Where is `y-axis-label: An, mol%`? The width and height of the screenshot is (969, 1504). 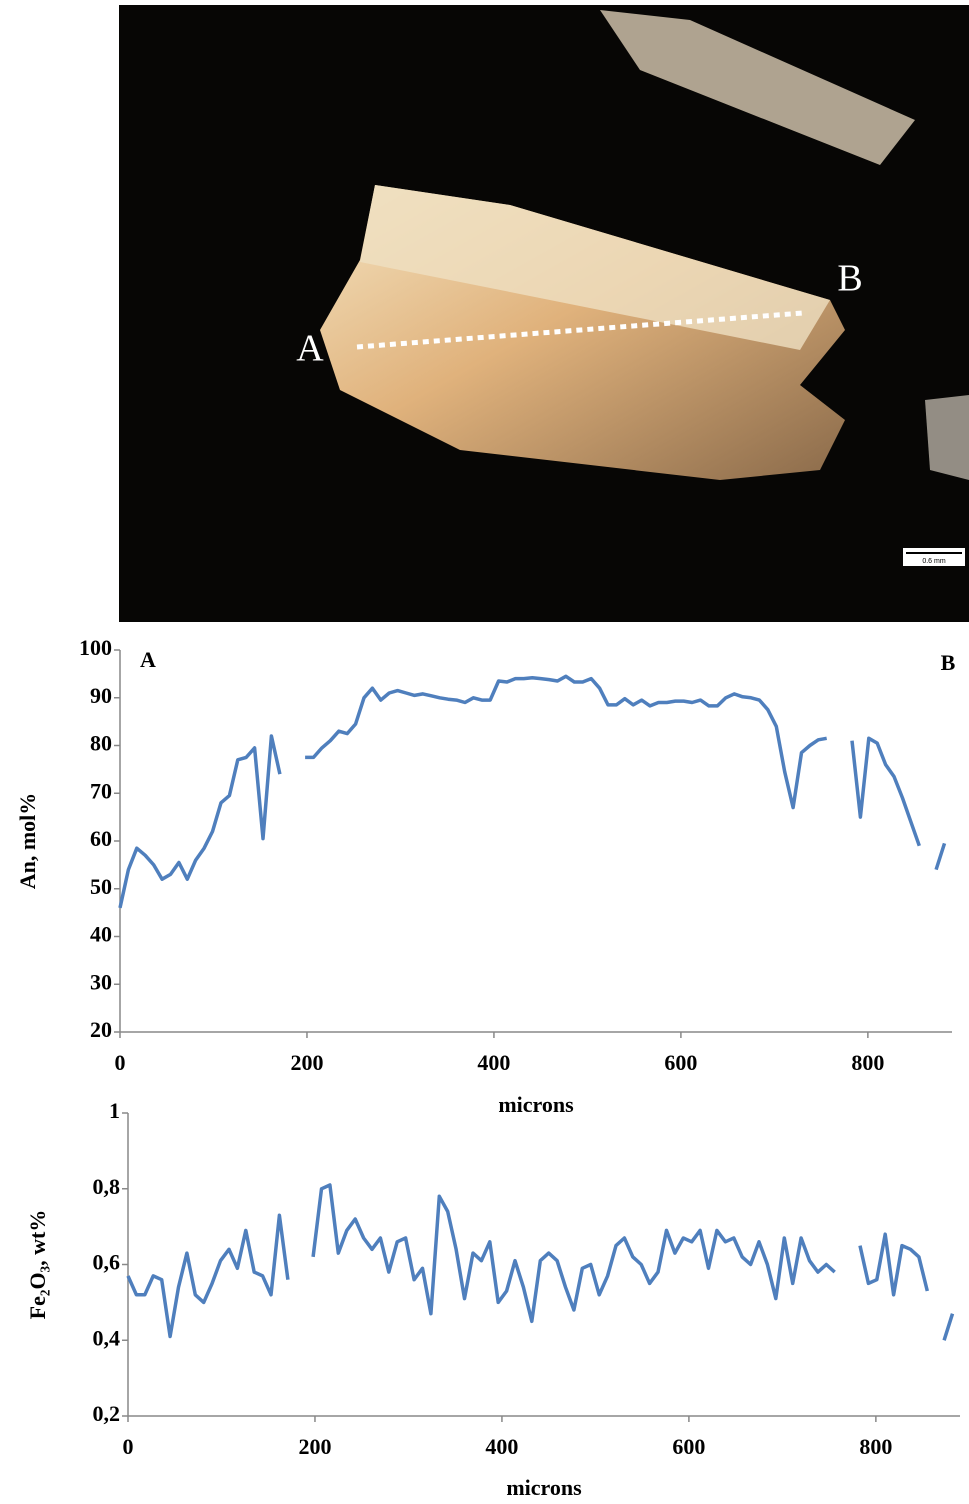
y-axis-label: An, mol% is located at coordinates (27, 841).